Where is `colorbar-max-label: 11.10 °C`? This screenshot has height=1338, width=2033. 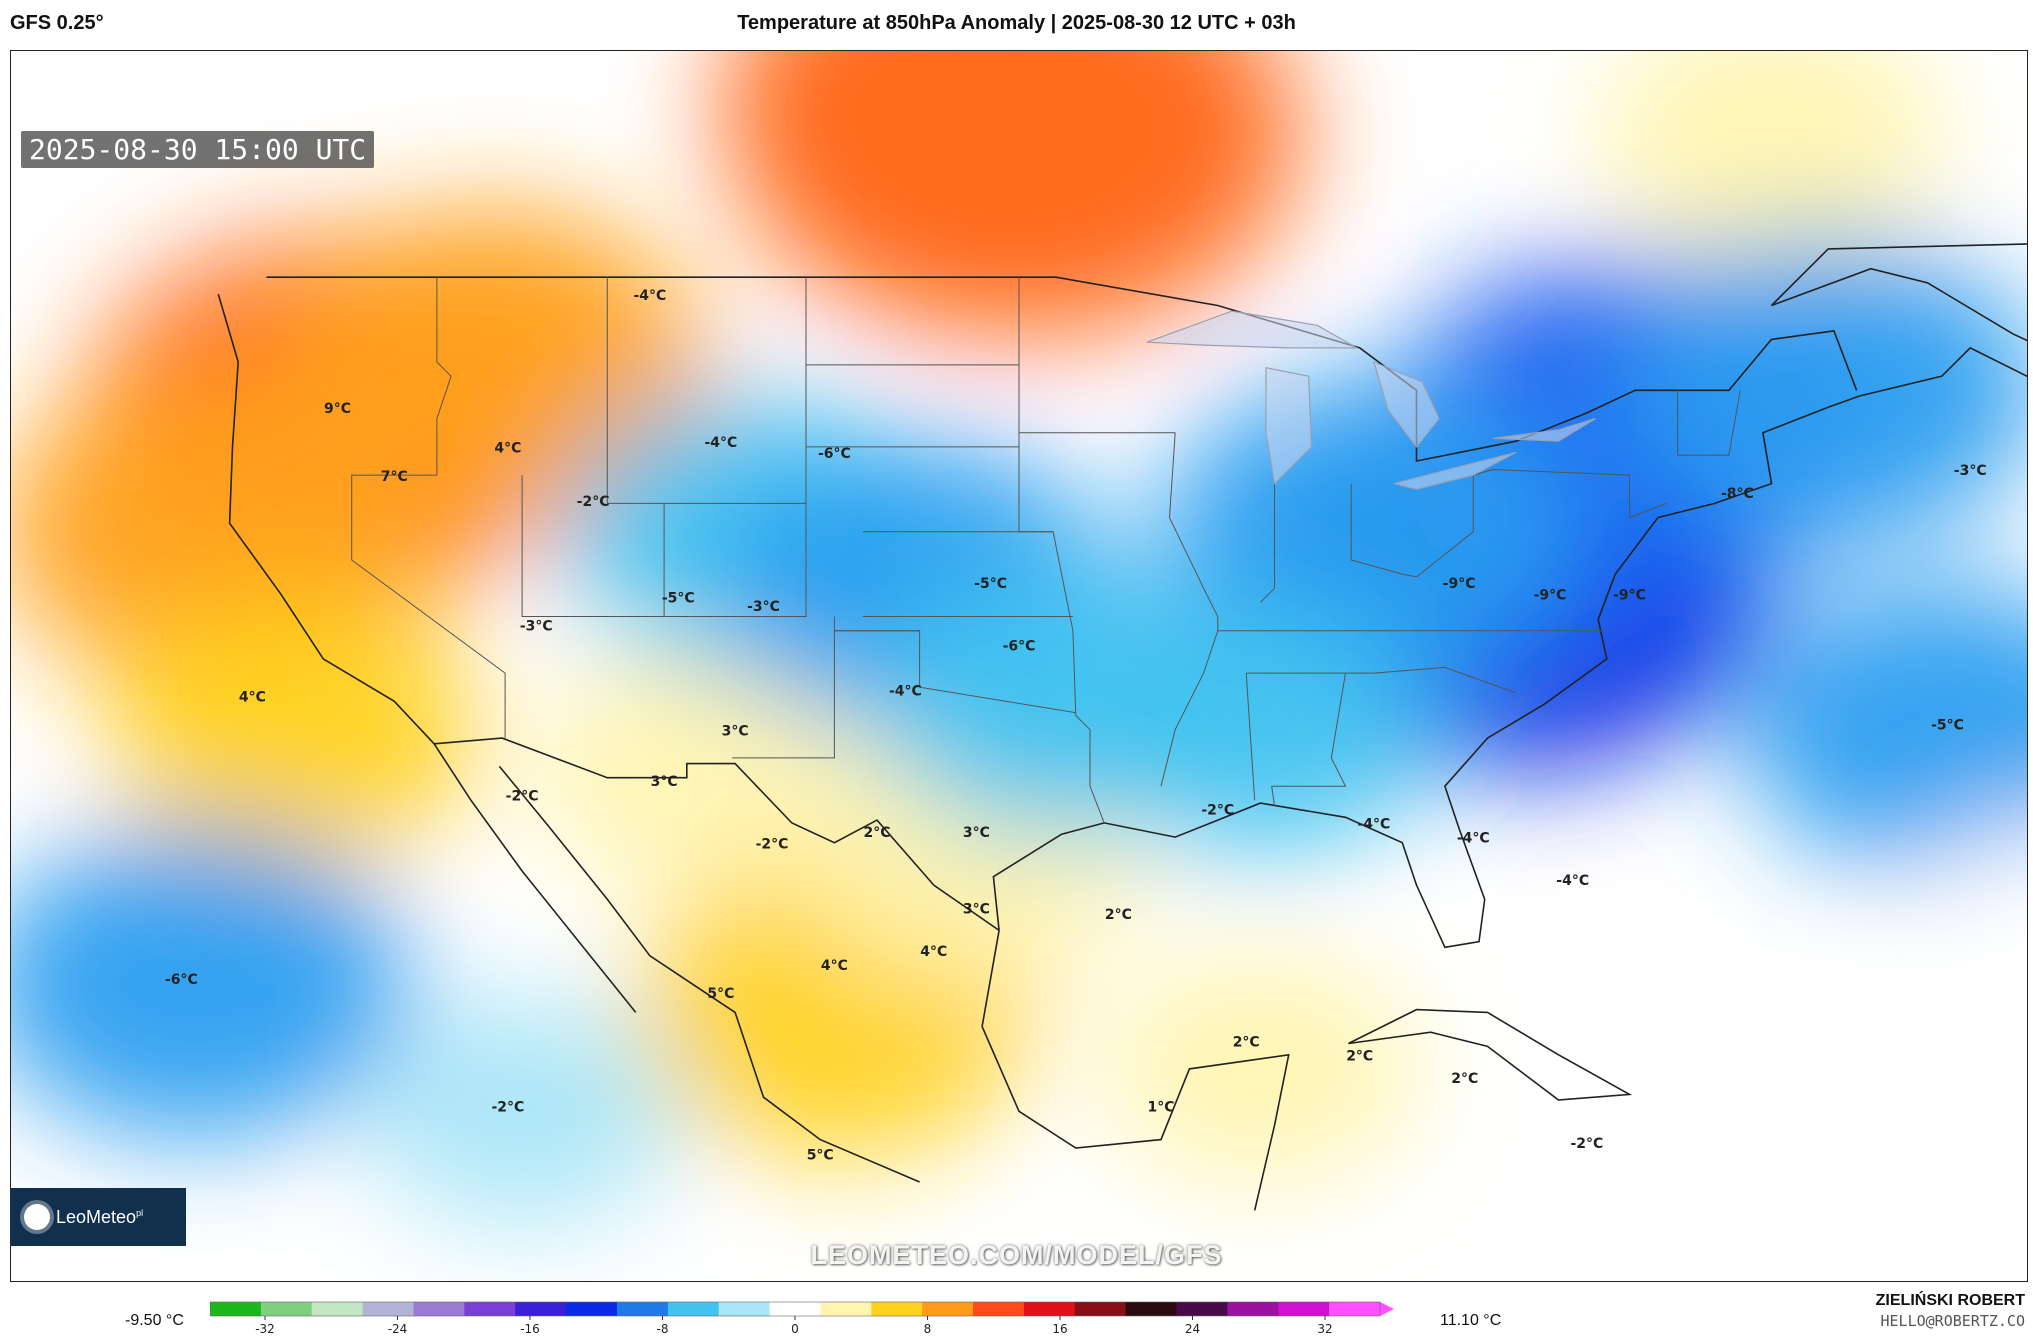 colorbar-max-label: 11.10 °C is located at coordinates (1471, 1320).